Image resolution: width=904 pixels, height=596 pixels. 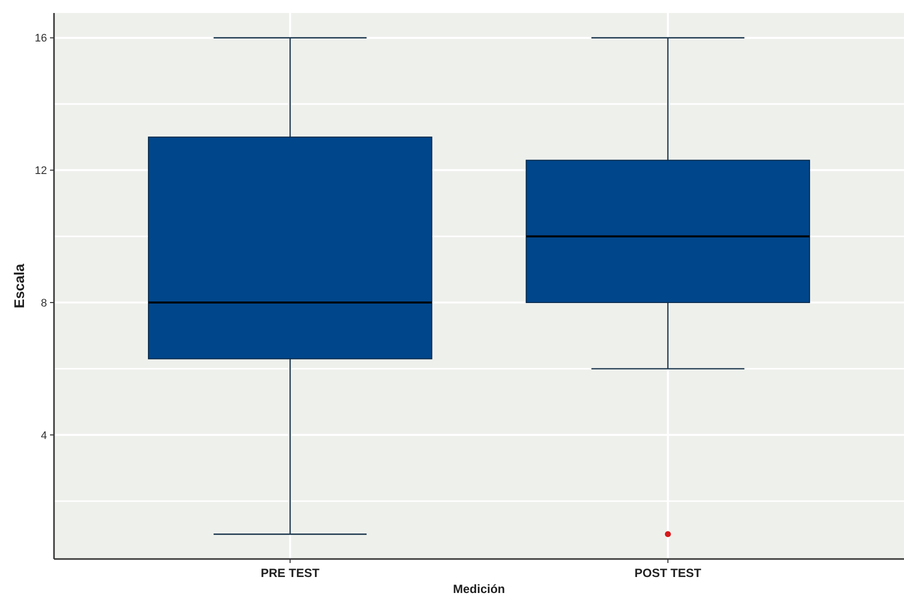 What do you see at coordinates (40, 171) in the screenshot?
I see `y-tick-label: 12` at bounding box center [40, 171].